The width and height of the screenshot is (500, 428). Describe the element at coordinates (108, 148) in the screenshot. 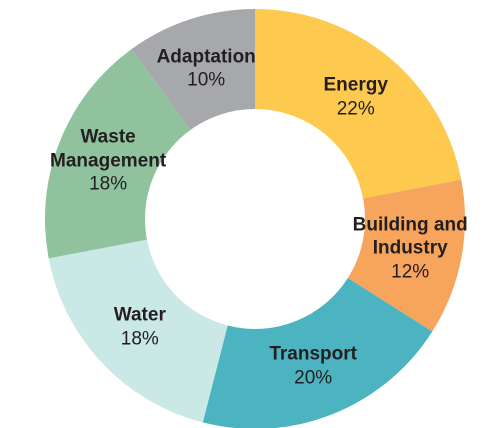

I see `category-label: Waste Management` at that location.